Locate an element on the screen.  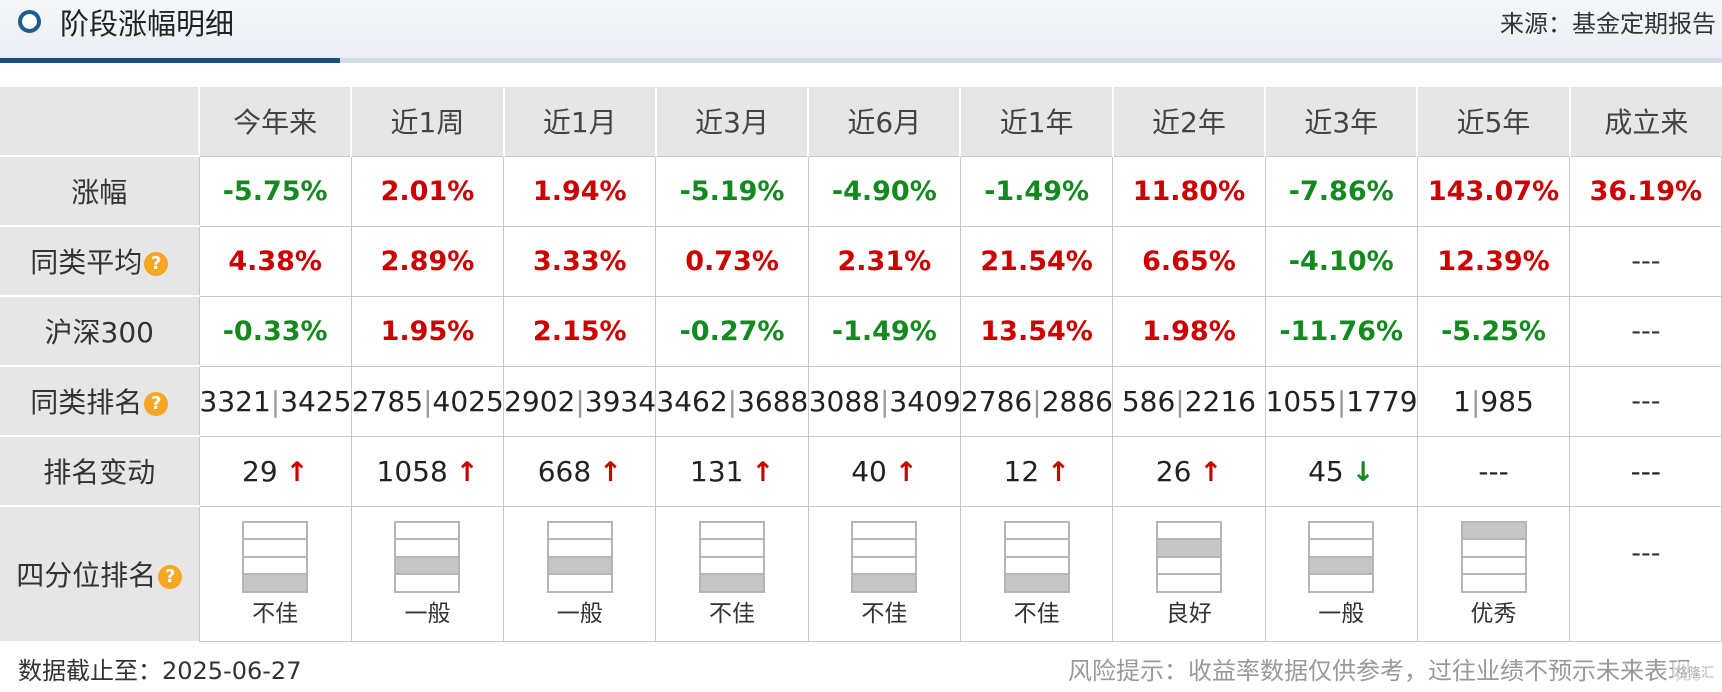
column-header: 近5年 is located at coordinates (1493, 121).